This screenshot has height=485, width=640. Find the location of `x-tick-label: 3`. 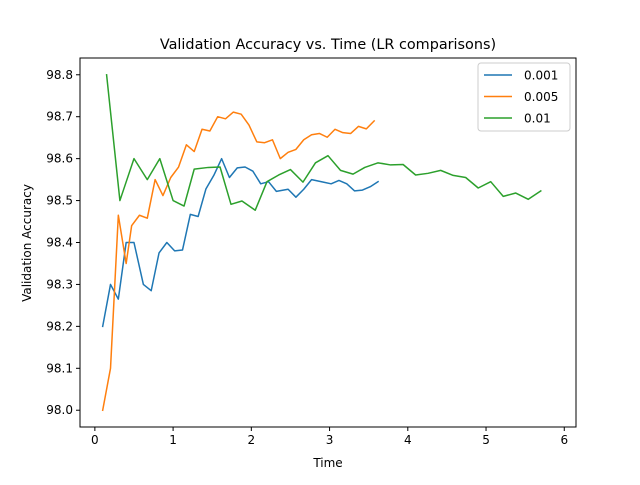

x-tick-label: 3 is located at coordinates (330, 440).